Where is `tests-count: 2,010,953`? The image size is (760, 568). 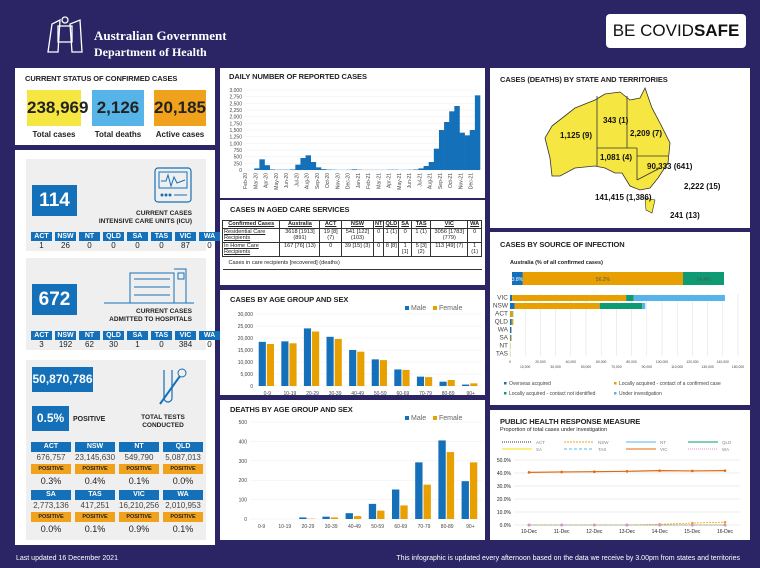 tests-count: 2,010,953 is located at coordinates (183, 505).